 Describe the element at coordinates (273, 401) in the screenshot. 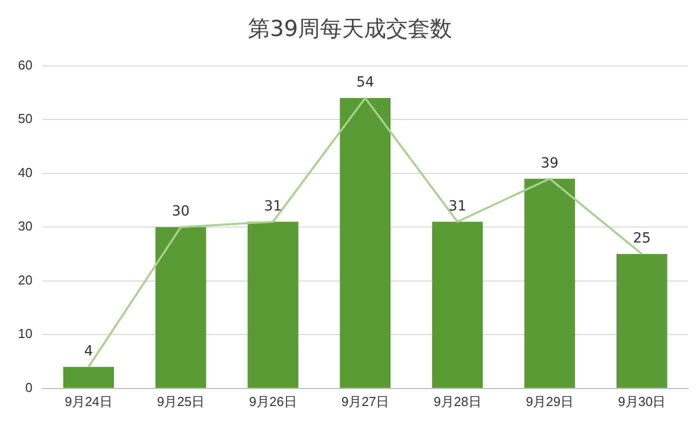

I see `x-tick-label: 9月26日` at that location.